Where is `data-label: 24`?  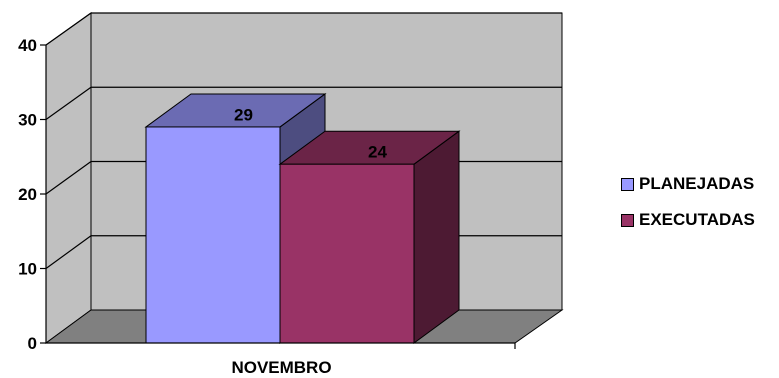 data-label: 24 is located at coordinates (377, 152).